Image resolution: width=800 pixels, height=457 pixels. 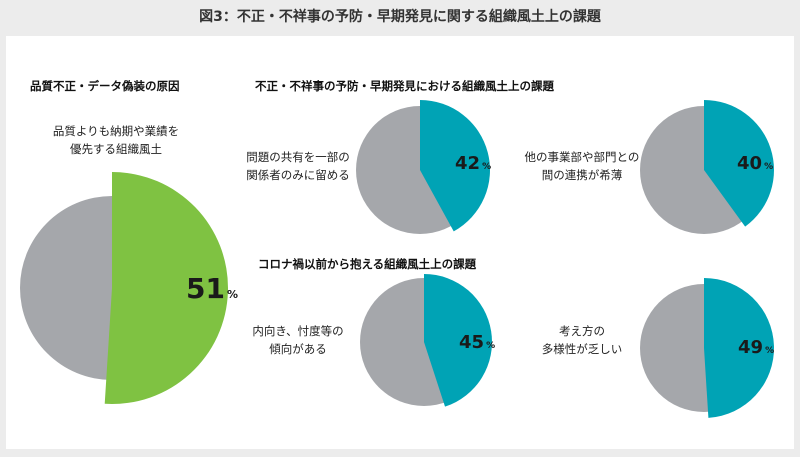 What do you see at coordinates (750, 347) in the screenshot?
I see `pie-value-number: 49` at bounding box center [750, 347].